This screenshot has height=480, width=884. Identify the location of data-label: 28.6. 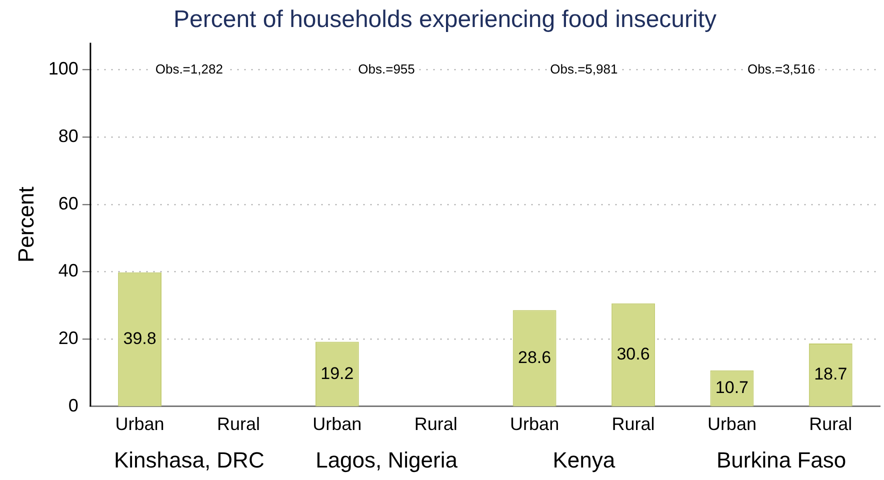
(535, 357).